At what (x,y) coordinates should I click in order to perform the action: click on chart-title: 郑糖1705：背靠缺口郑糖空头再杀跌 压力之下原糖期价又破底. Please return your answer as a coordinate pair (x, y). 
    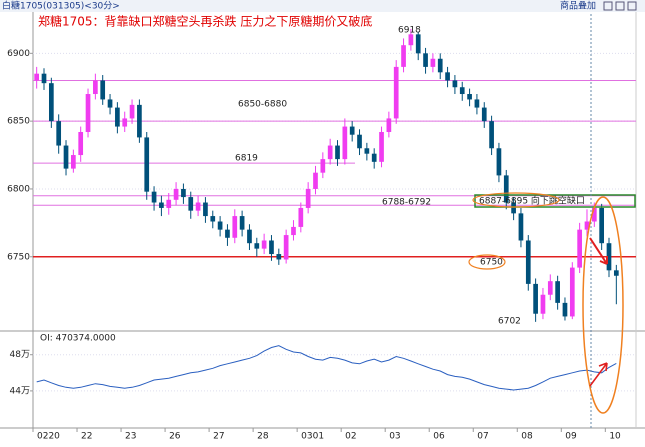
    Looking at the image, I should click on (205, 21).